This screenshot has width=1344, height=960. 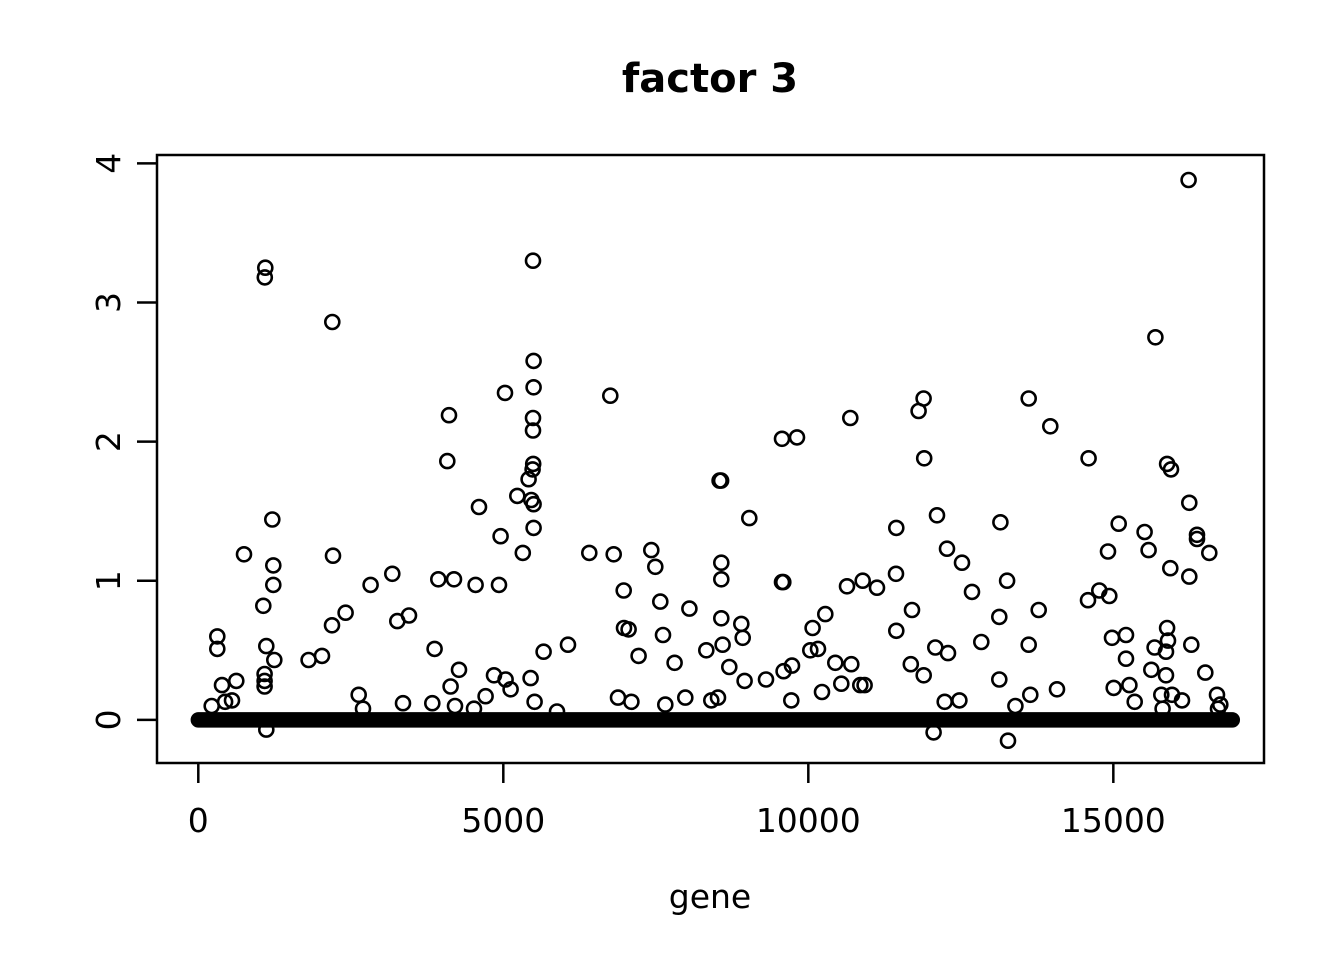 What do you see at coordinates (108, 302) in the screenshot?
I see `y-tick-label: 3` at bounding box center [108, 302].